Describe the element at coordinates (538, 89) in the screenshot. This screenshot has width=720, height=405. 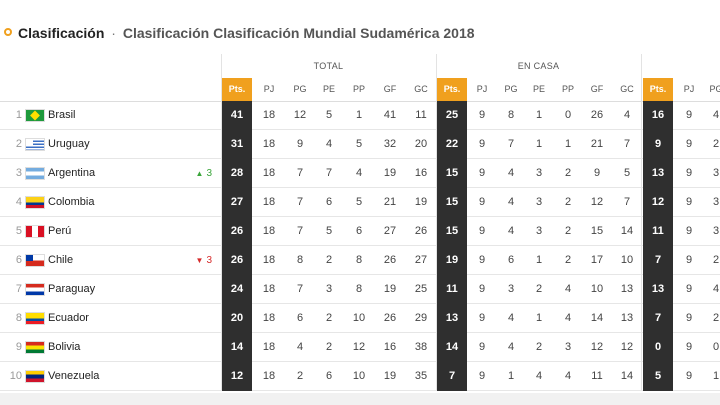
I see `column-header-home-pe: PE` at that location.